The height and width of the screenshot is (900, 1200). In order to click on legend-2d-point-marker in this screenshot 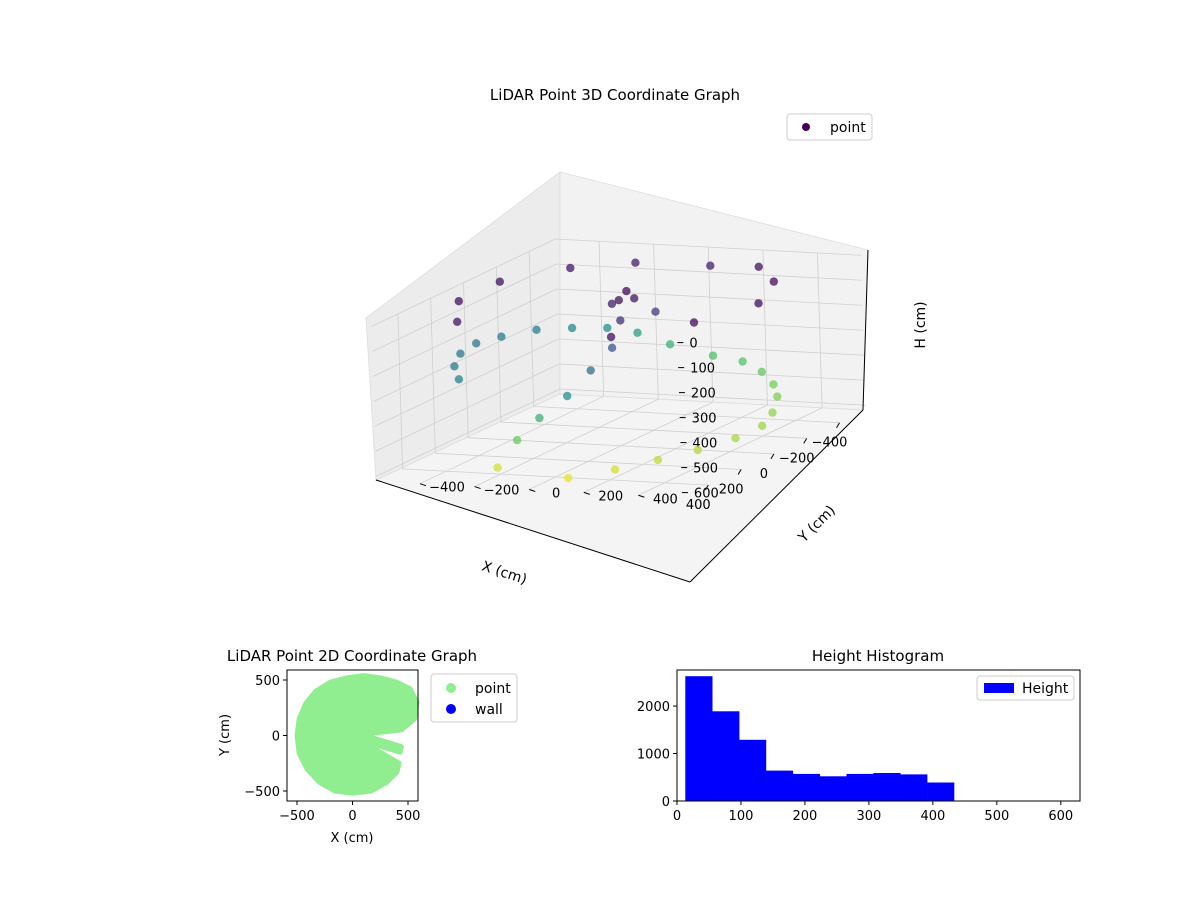, I will do `click(451, 688)`.